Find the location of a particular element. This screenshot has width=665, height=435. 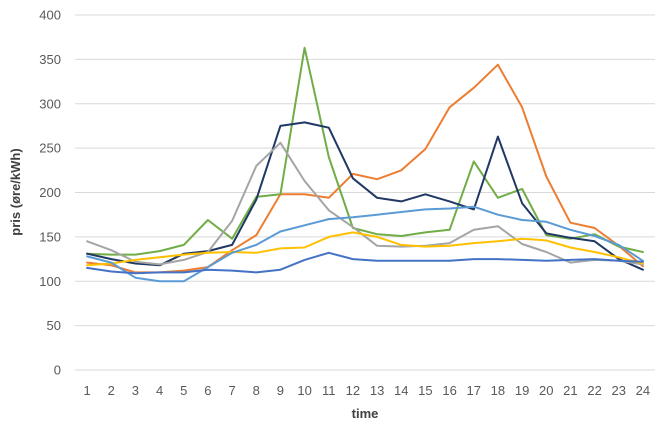

x-tick-label: 16 is located at coordinates (449, 390).